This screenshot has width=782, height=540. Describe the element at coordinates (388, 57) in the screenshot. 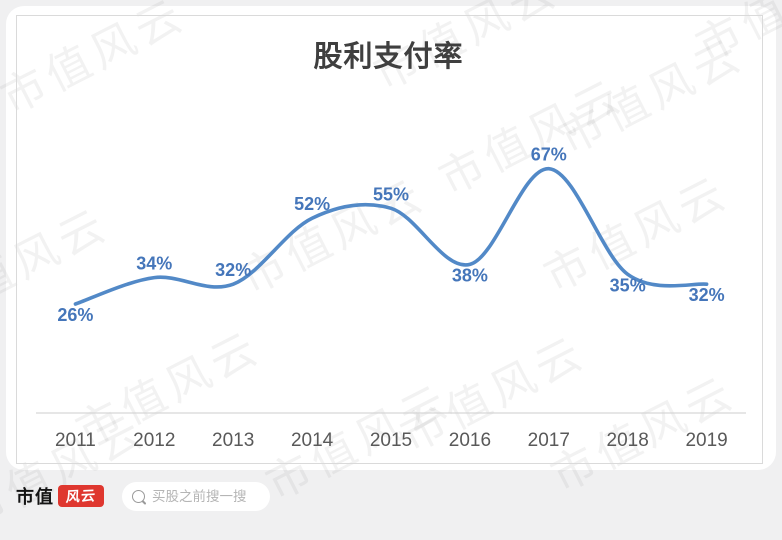

I see `chart-title: 股利支付率` at that location.